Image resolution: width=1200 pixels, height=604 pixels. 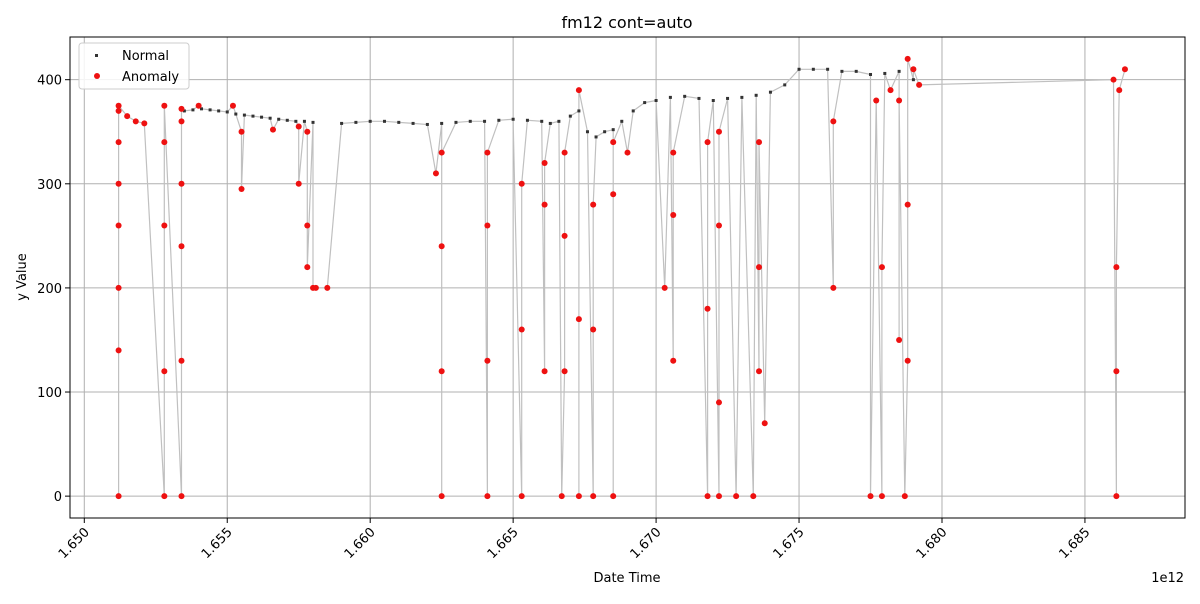 What do you see at coordinates (22, 277) in the screenshot?
I see `y-axis-title: y Value` at bounding box center [22, 277].